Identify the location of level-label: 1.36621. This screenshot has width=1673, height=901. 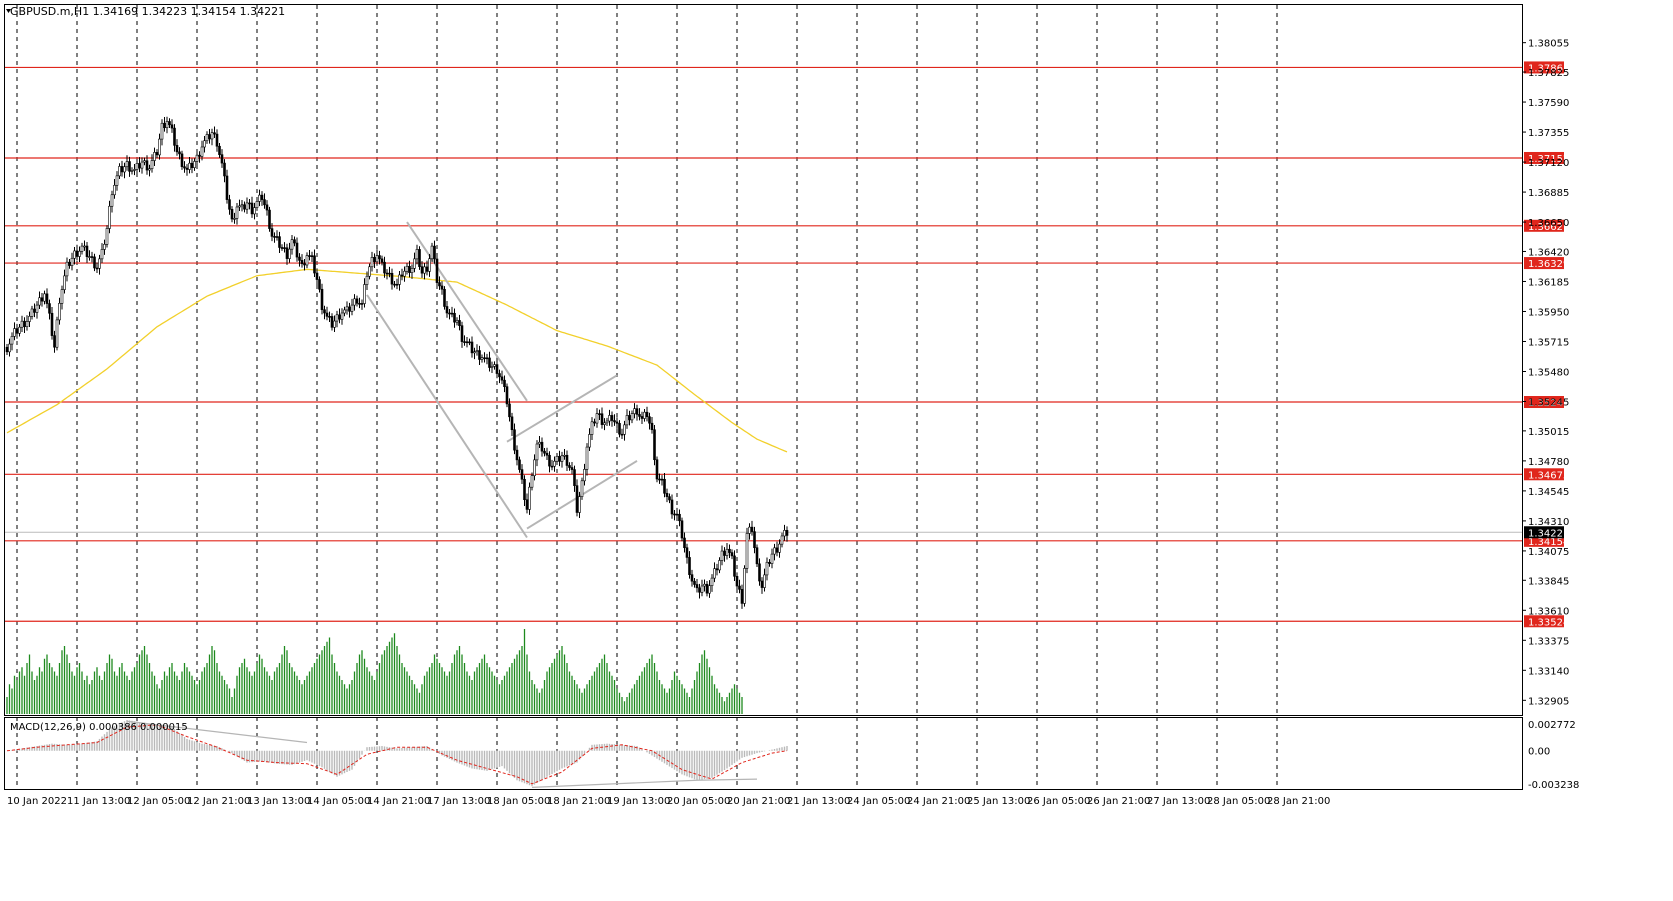
(1548, 227).